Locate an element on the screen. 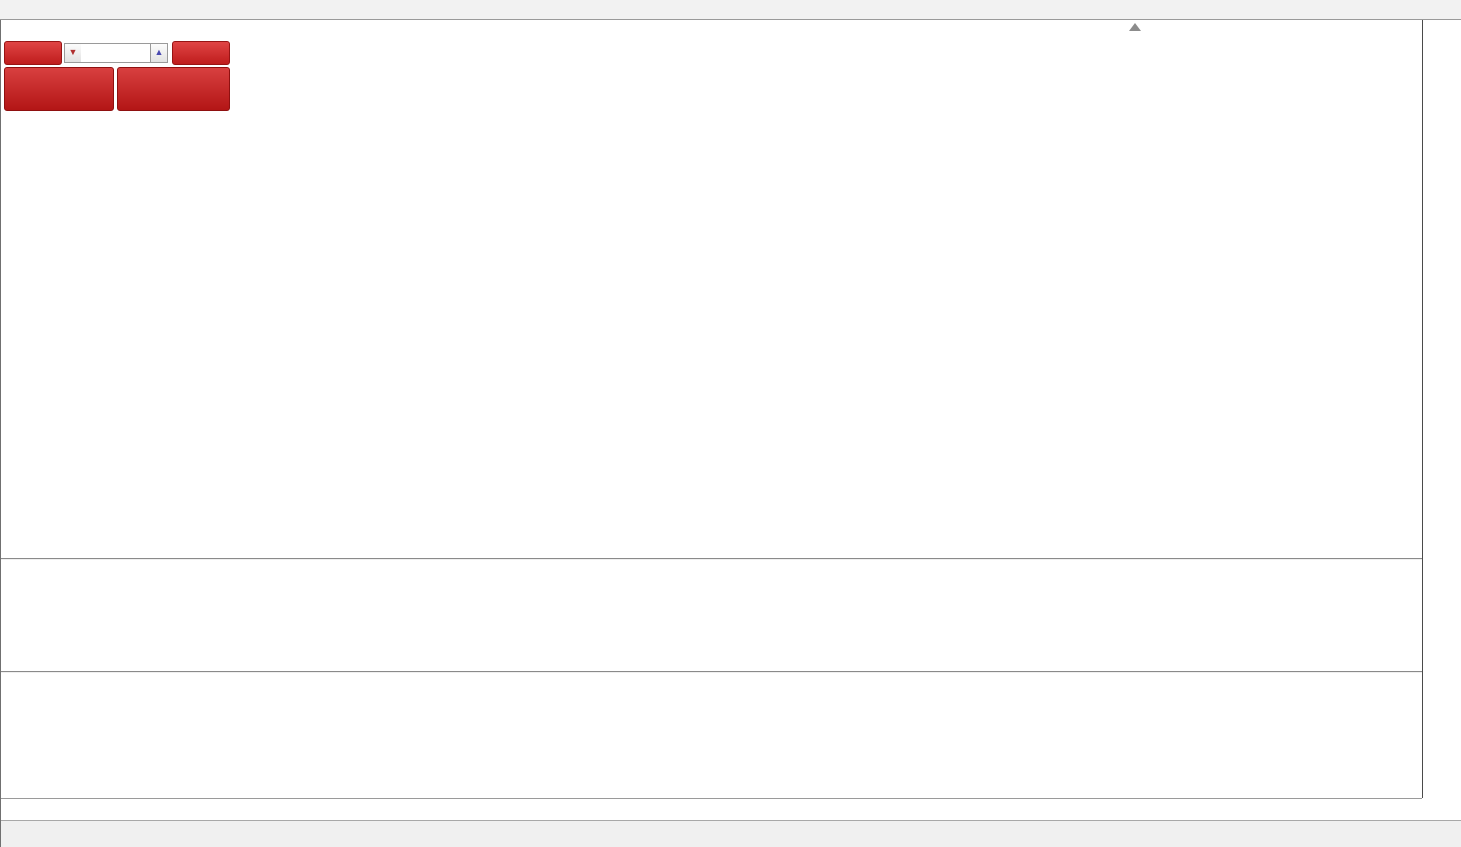 The width and height of the screenshot is (1461, 847). triangle-up-icon: ▲ is located at coordinates (159, 52).